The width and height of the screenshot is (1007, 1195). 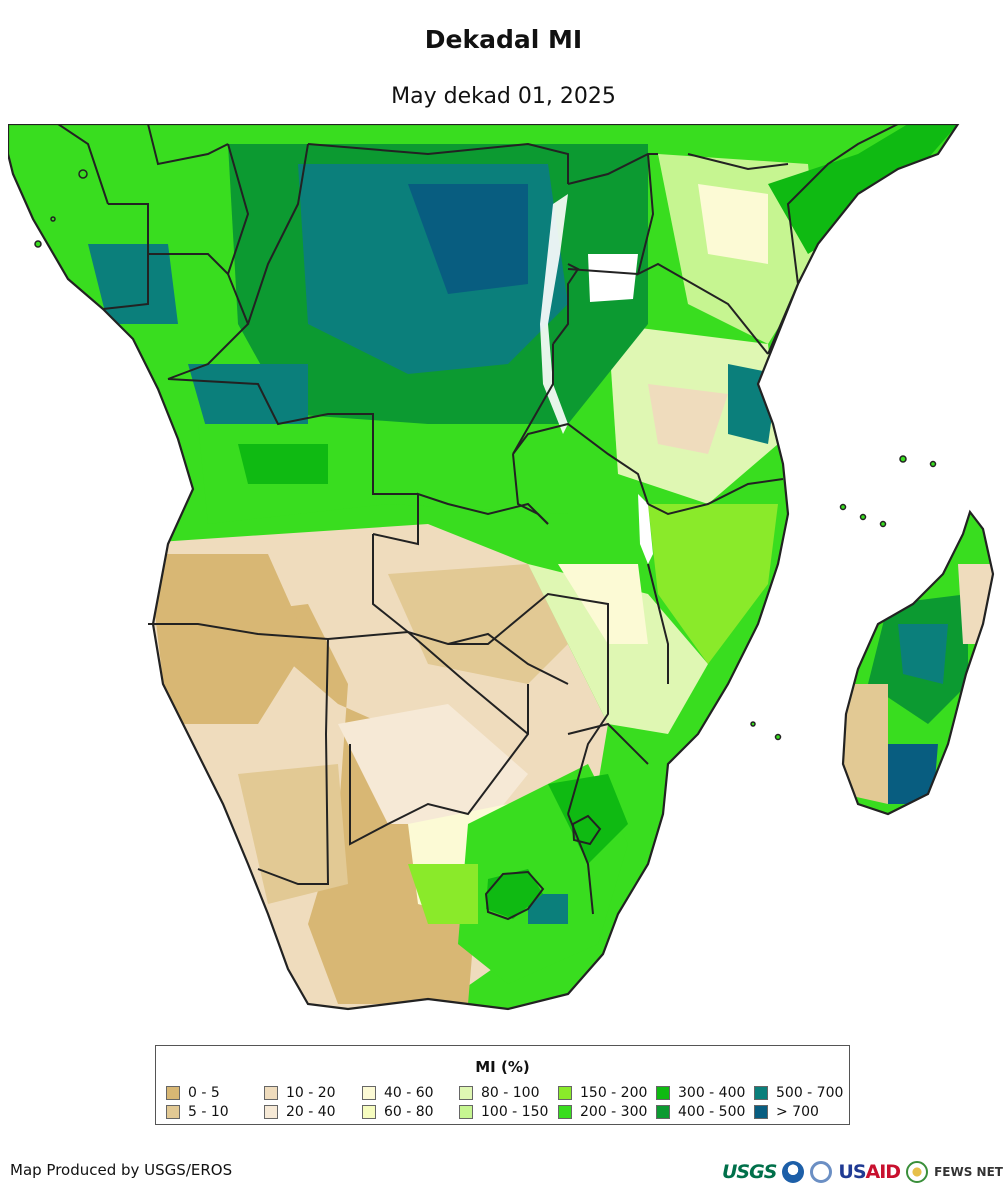 What do you see at coordinates (586, 830) in the screenshot?
I see `eswatini-border` at bounding box center [586, 830].